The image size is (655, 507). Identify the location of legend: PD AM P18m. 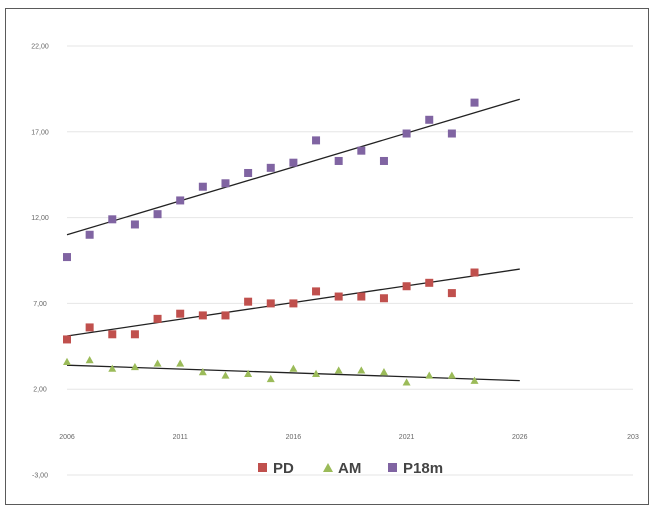
(350, 468).